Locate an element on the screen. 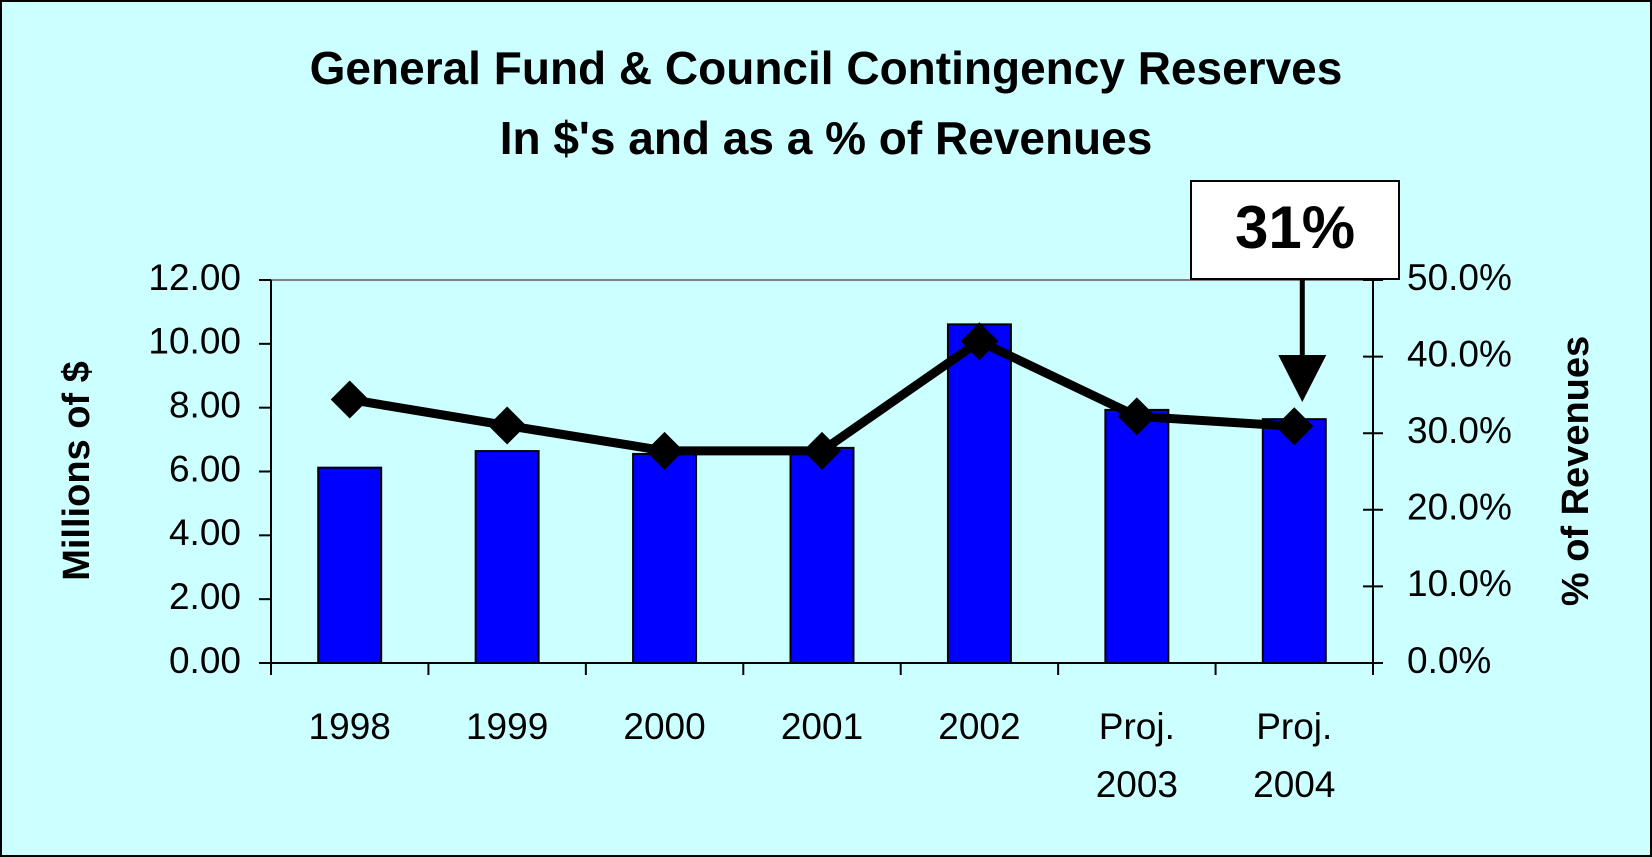  y-axis-title: Millions of $ is located at coordinates (77, 471).